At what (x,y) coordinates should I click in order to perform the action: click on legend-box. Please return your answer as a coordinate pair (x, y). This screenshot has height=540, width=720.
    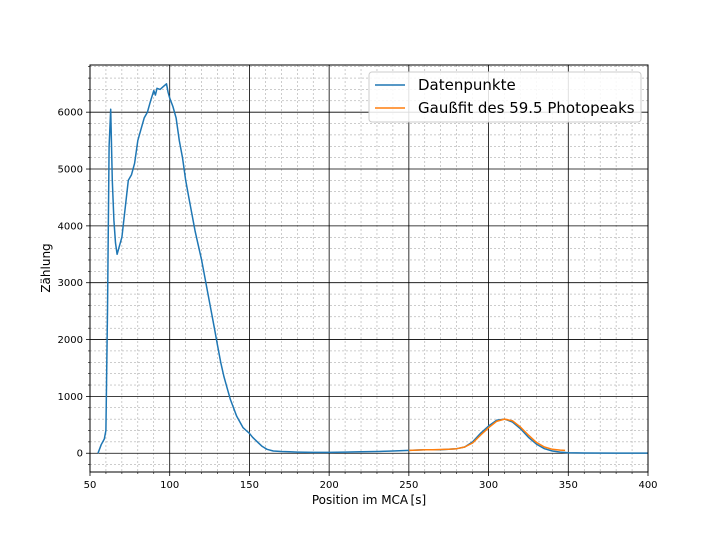
    Looking at the image, I should click on (505, 97).